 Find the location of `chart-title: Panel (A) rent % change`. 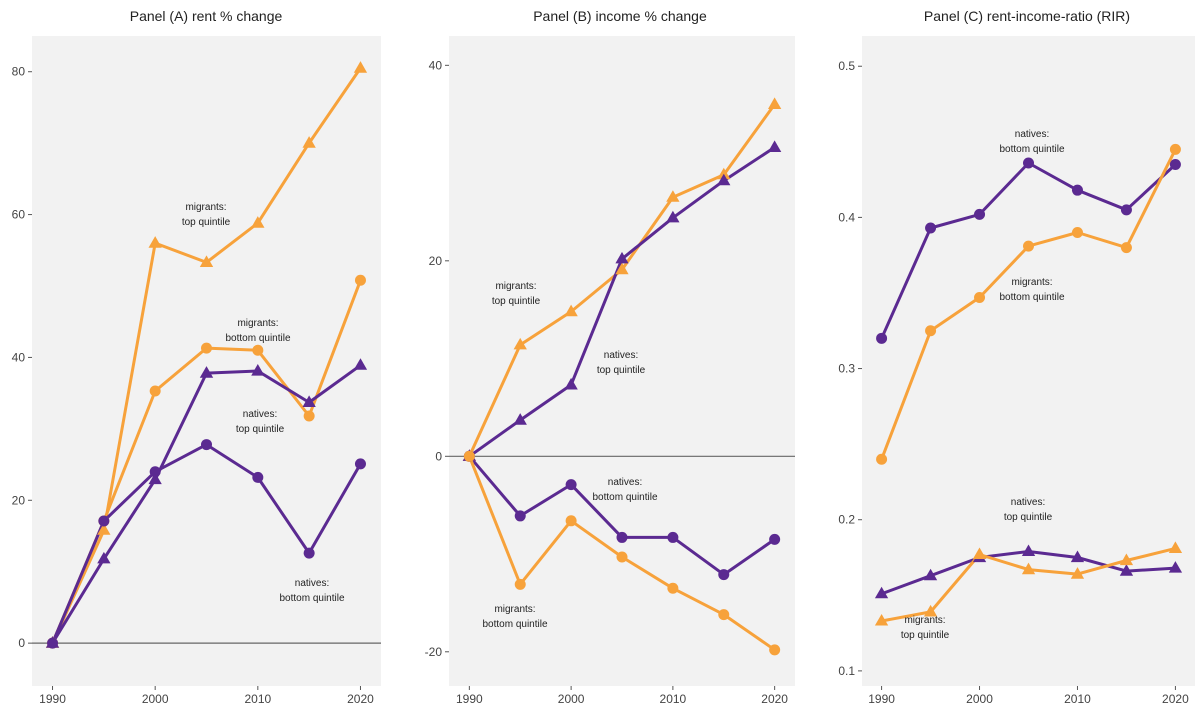

chart-title: Panel (A) rent % change is located at coordinates (206, 16).